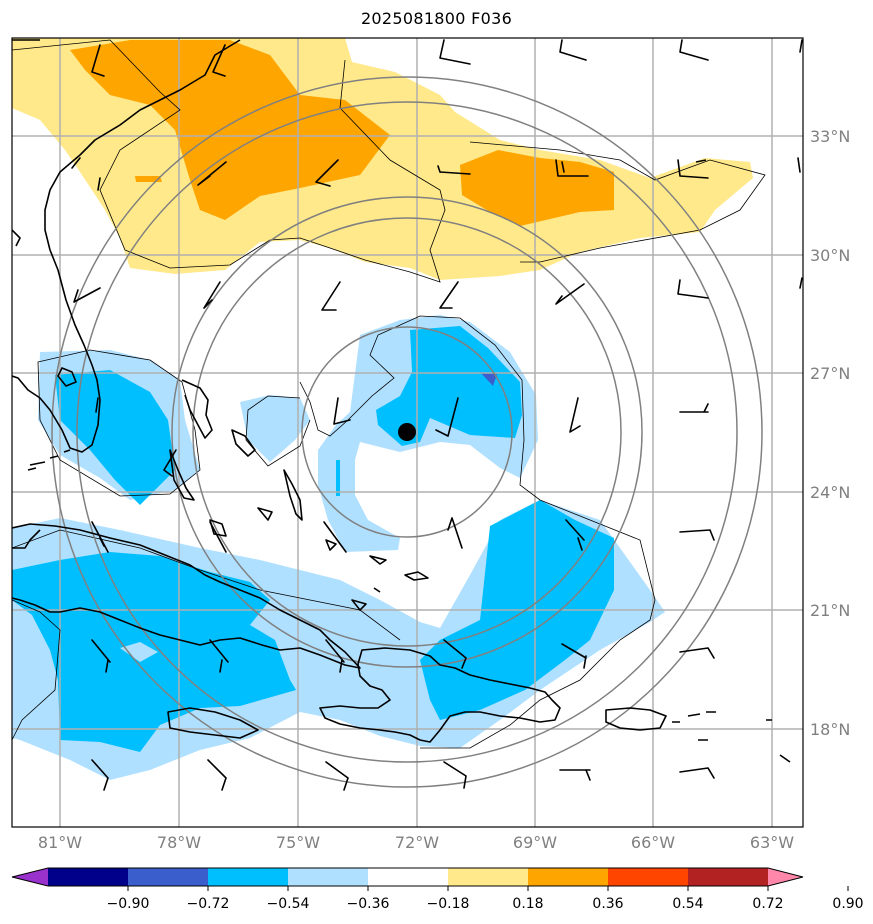 The image size is (873, 924). Describe the element at coordinates (535, 842) in the screenshot. I see `lon-tick-label: 69°W` at that location.